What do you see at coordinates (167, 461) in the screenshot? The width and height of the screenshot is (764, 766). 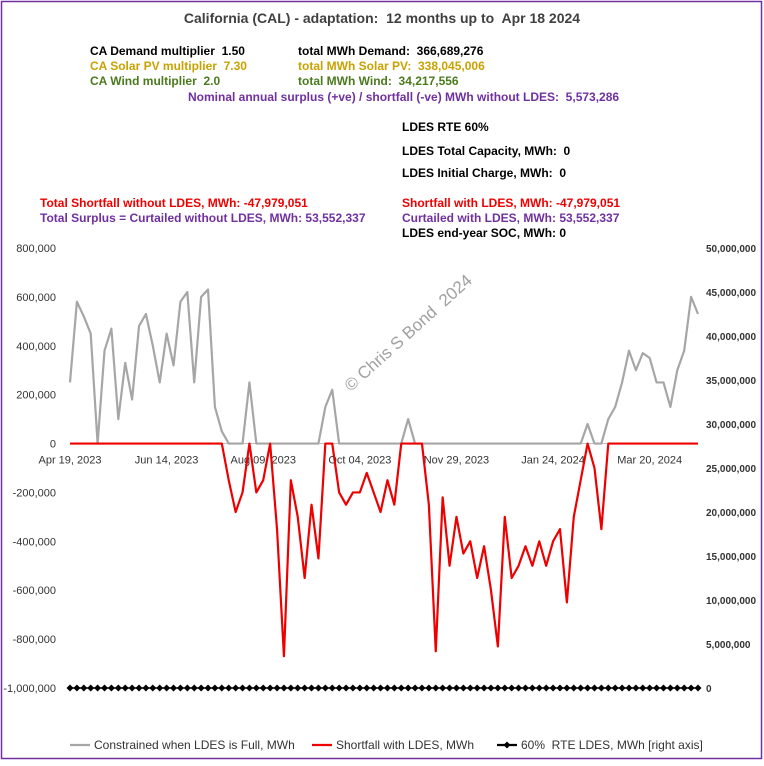 I see `x-tick-label: Jun 14, 2023` at bounding box center [167, 461].